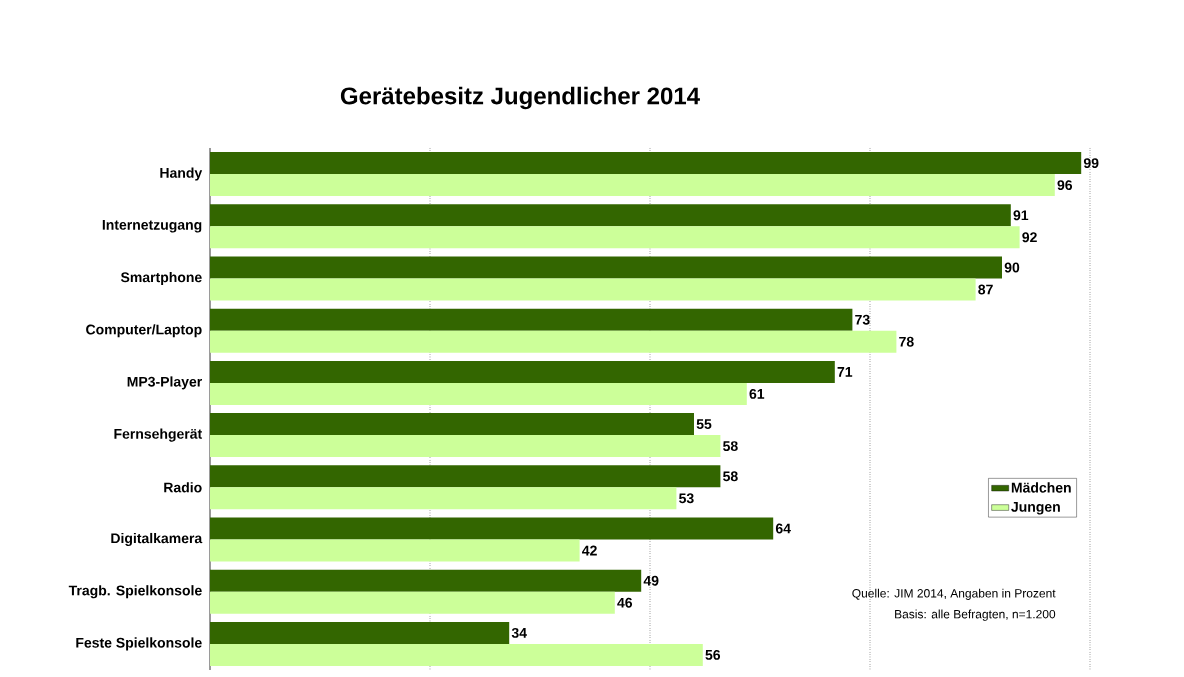  I want to click on data-label: 90, so click(1012, 267).